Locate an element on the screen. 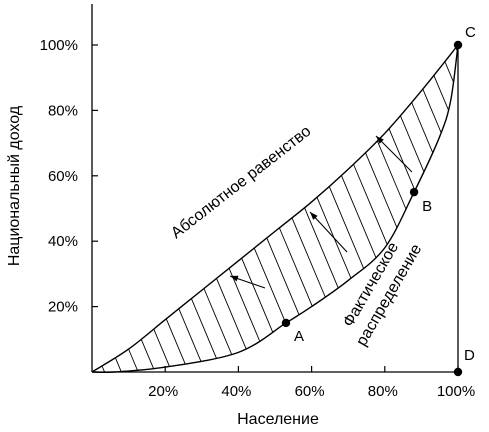 Image resolution: width=489 pixels, height=432 pixels. point-label-c: C is located at coordinates (470, 32).